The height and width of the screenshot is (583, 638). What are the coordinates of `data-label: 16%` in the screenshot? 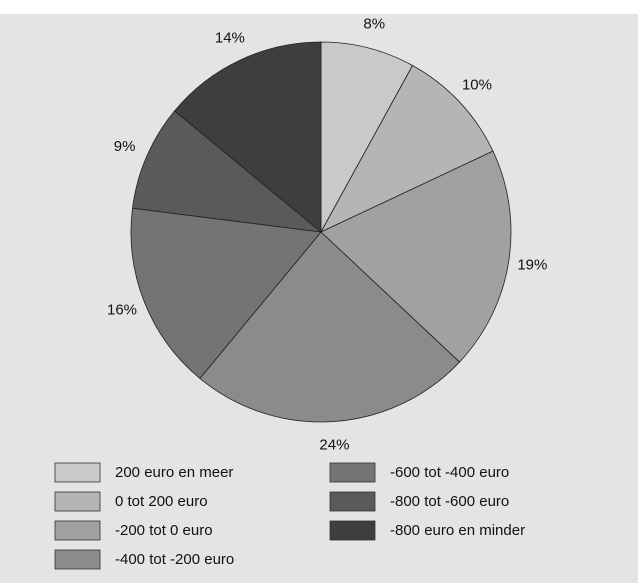 It's located at (122, 310).